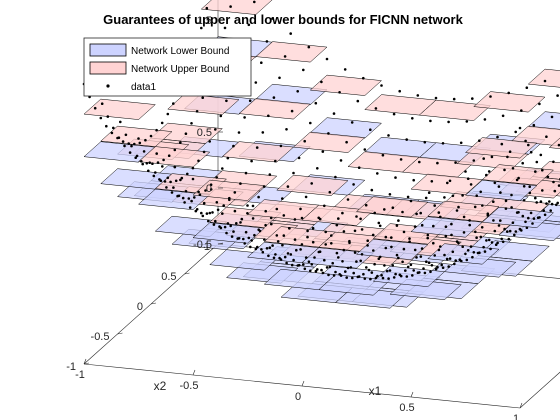  I want to click on legend-swatch-upper-bound, so click(108, 68).